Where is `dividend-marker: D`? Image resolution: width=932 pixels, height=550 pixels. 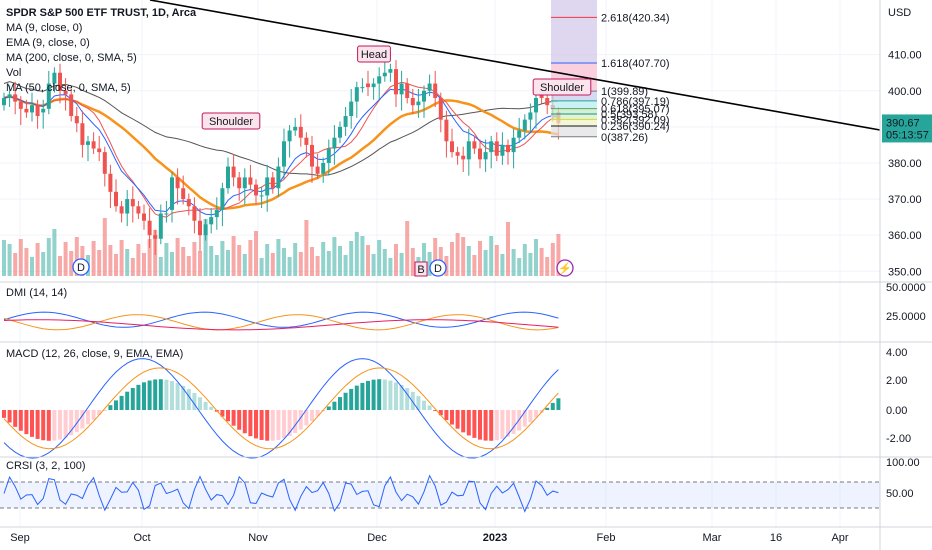 dividend-marker: D is located at coordinates (81, 268).